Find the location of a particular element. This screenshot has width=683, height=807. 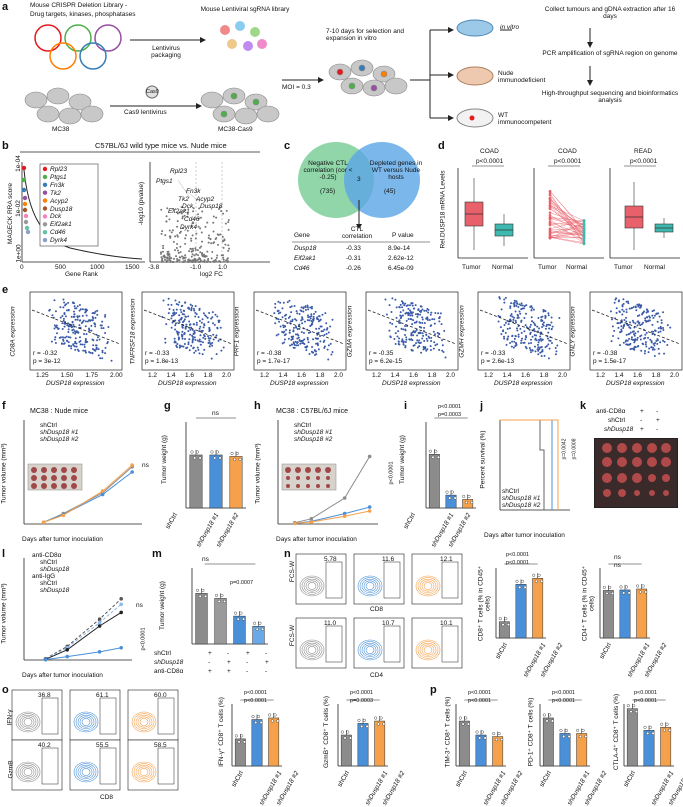

d1-normal-point is located at coordinates (584, 232).